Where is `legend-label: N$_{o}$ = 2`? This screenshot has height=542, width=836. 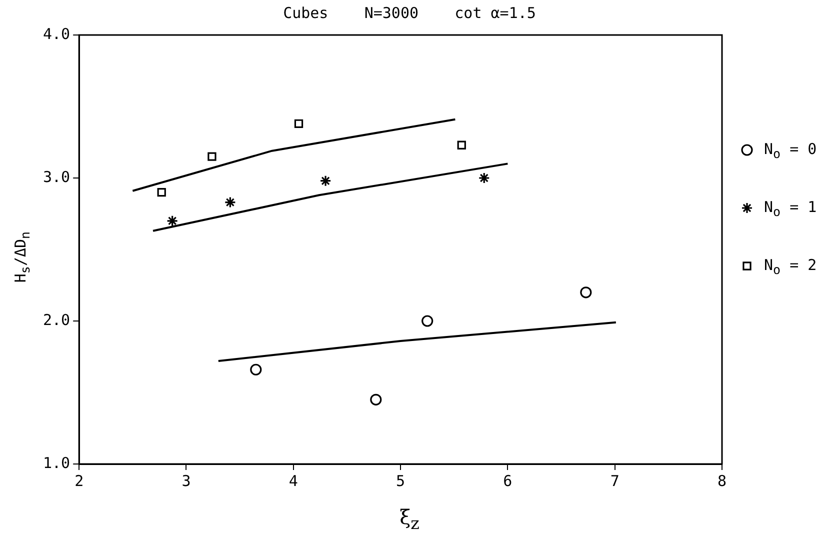 legend-label: N$_{o}$ = 2 is located at coordinates (790, 266).